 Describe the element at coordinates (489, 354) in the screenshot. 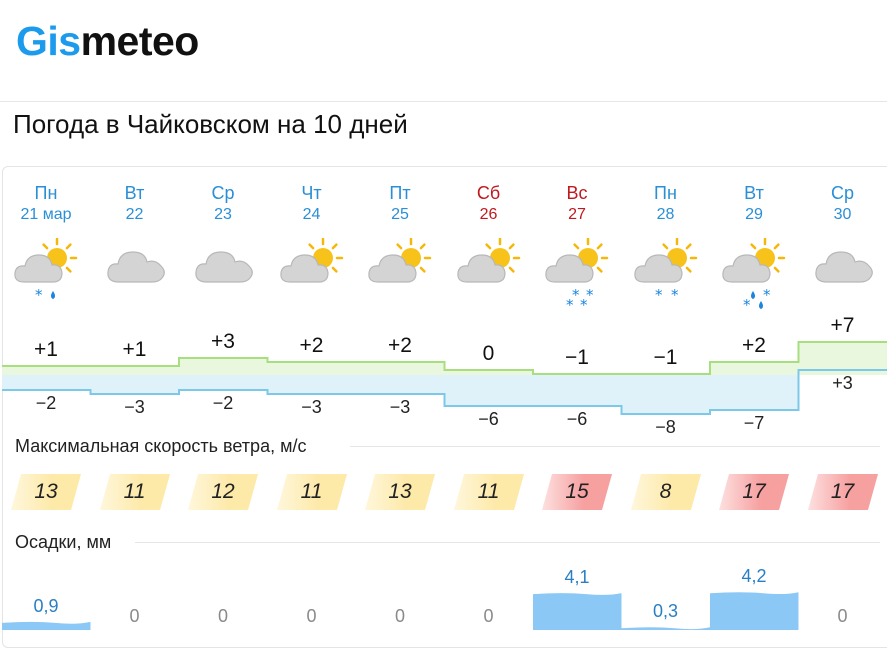

I see `temp-max-5: 0` at that location.